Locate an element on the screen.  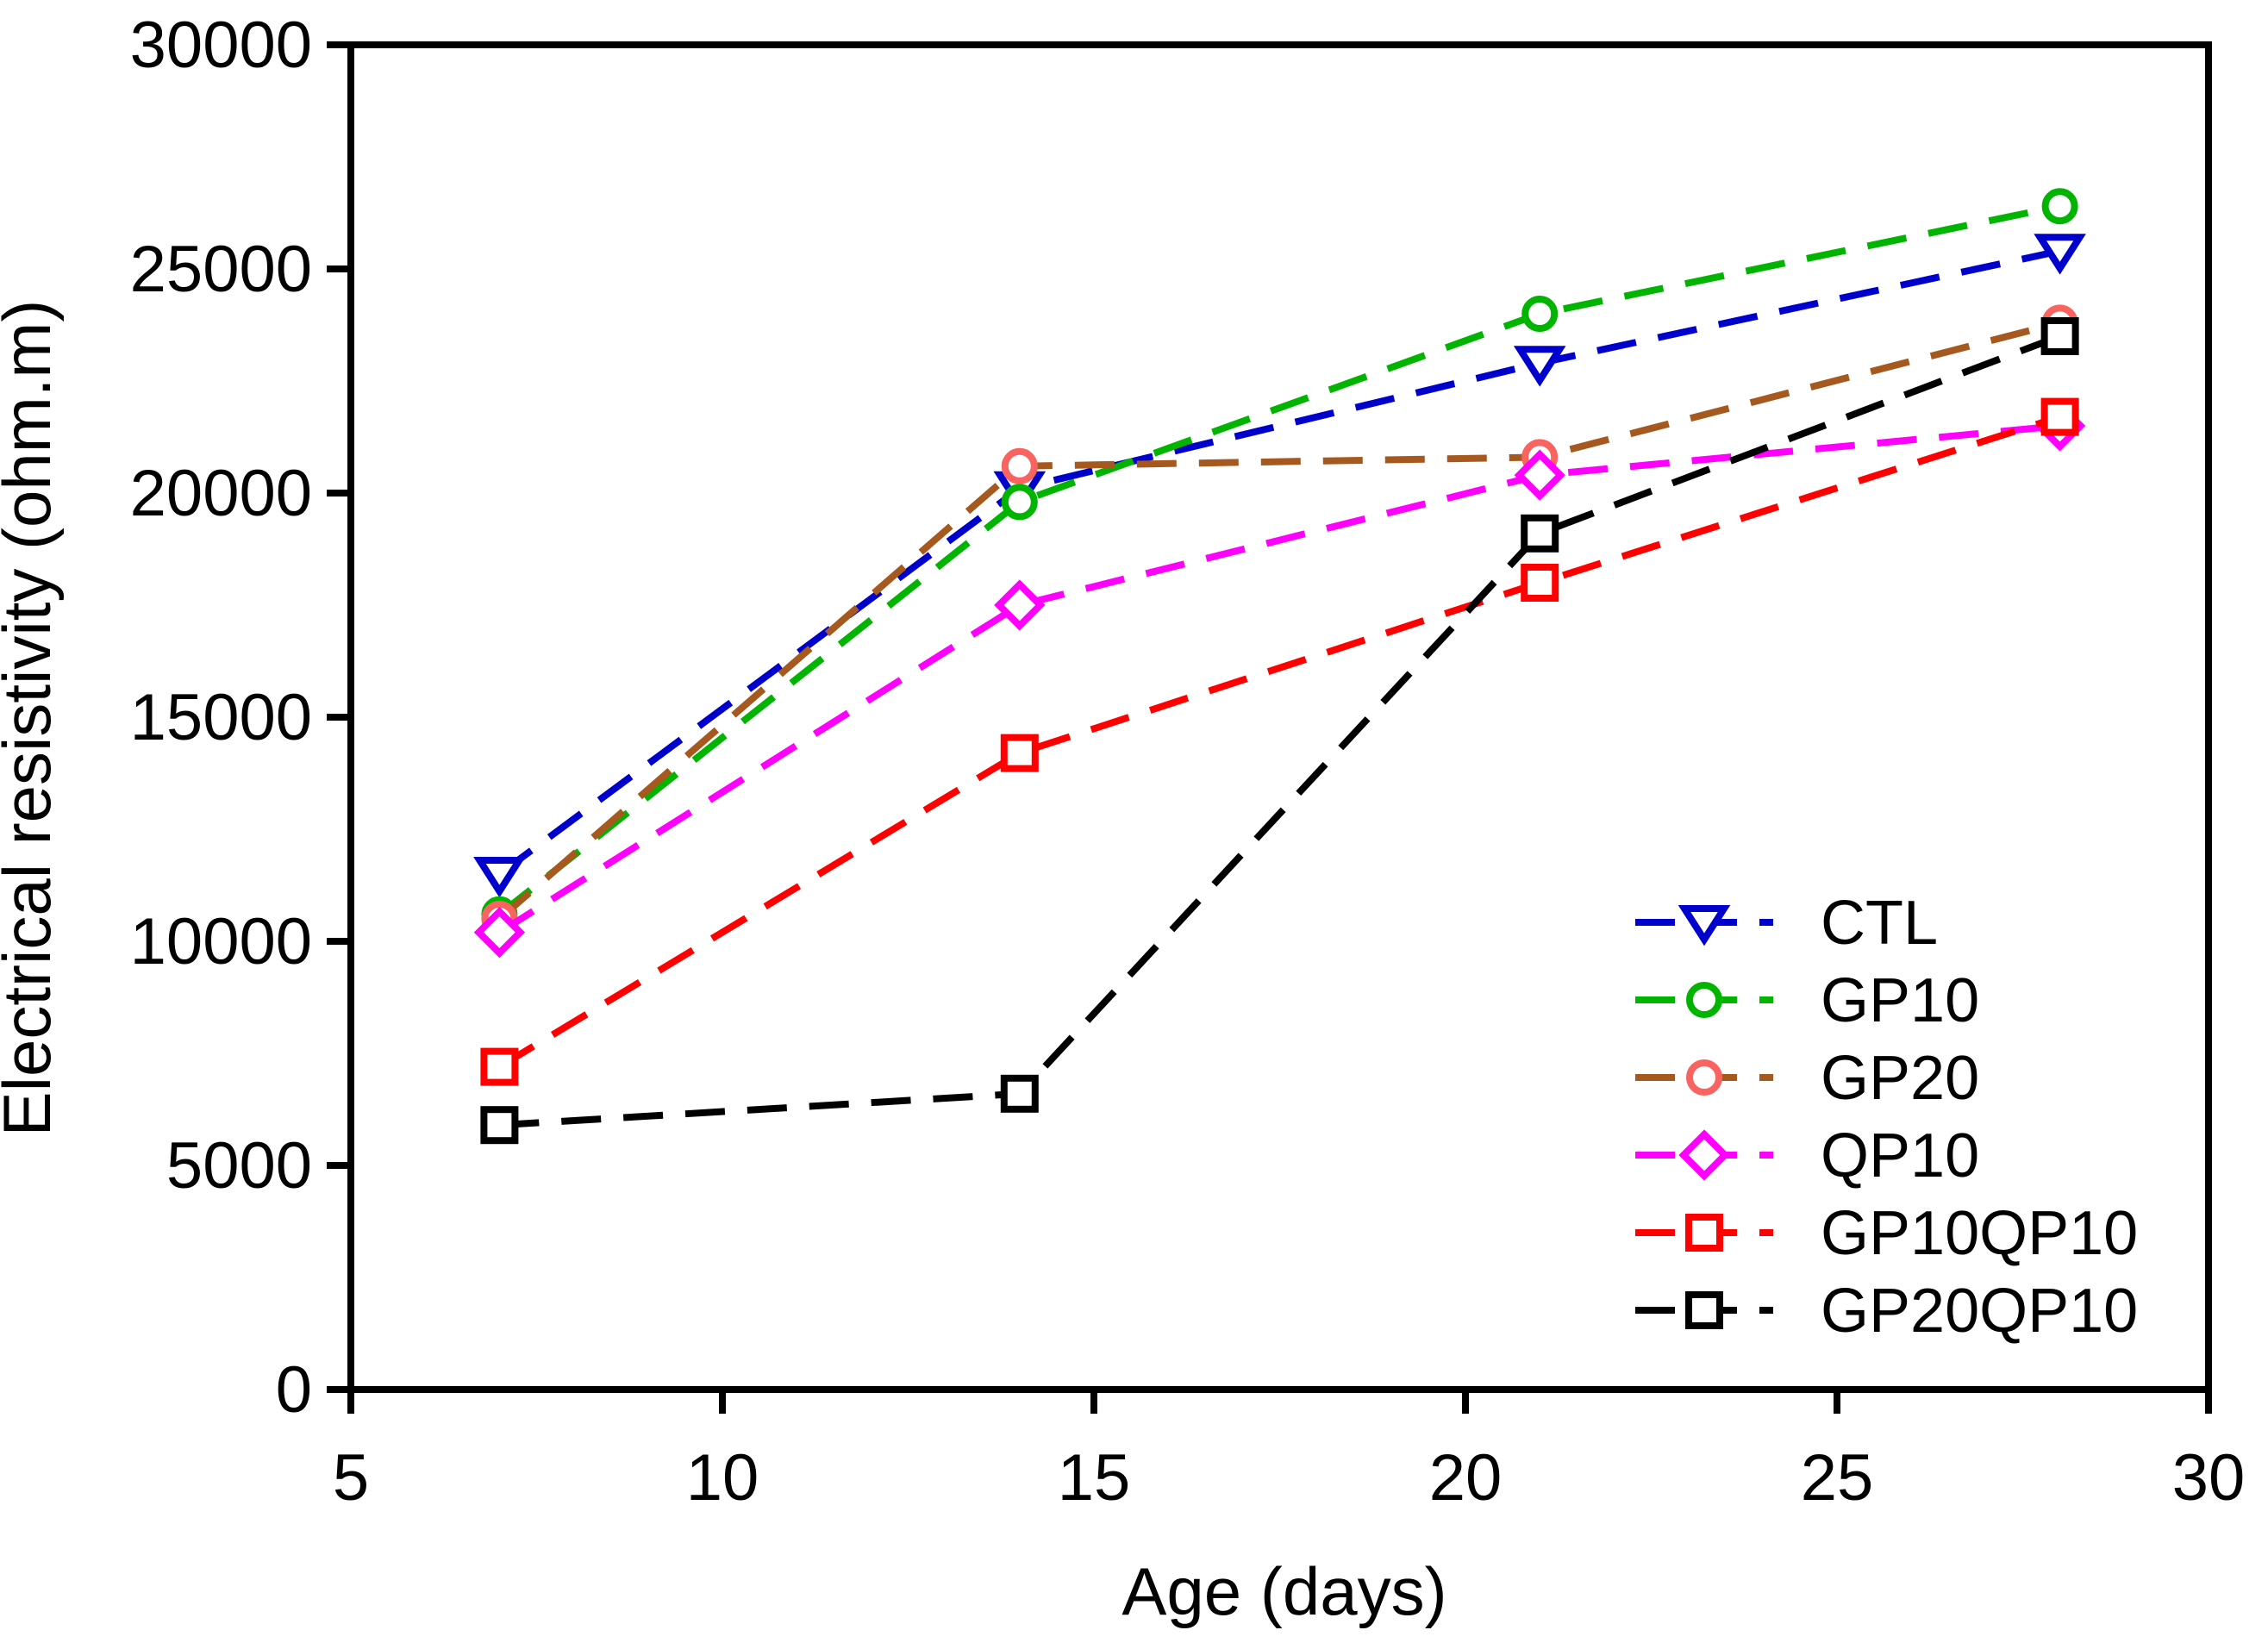
legend-label: GP10 is located at coordinates (1900, 1001).